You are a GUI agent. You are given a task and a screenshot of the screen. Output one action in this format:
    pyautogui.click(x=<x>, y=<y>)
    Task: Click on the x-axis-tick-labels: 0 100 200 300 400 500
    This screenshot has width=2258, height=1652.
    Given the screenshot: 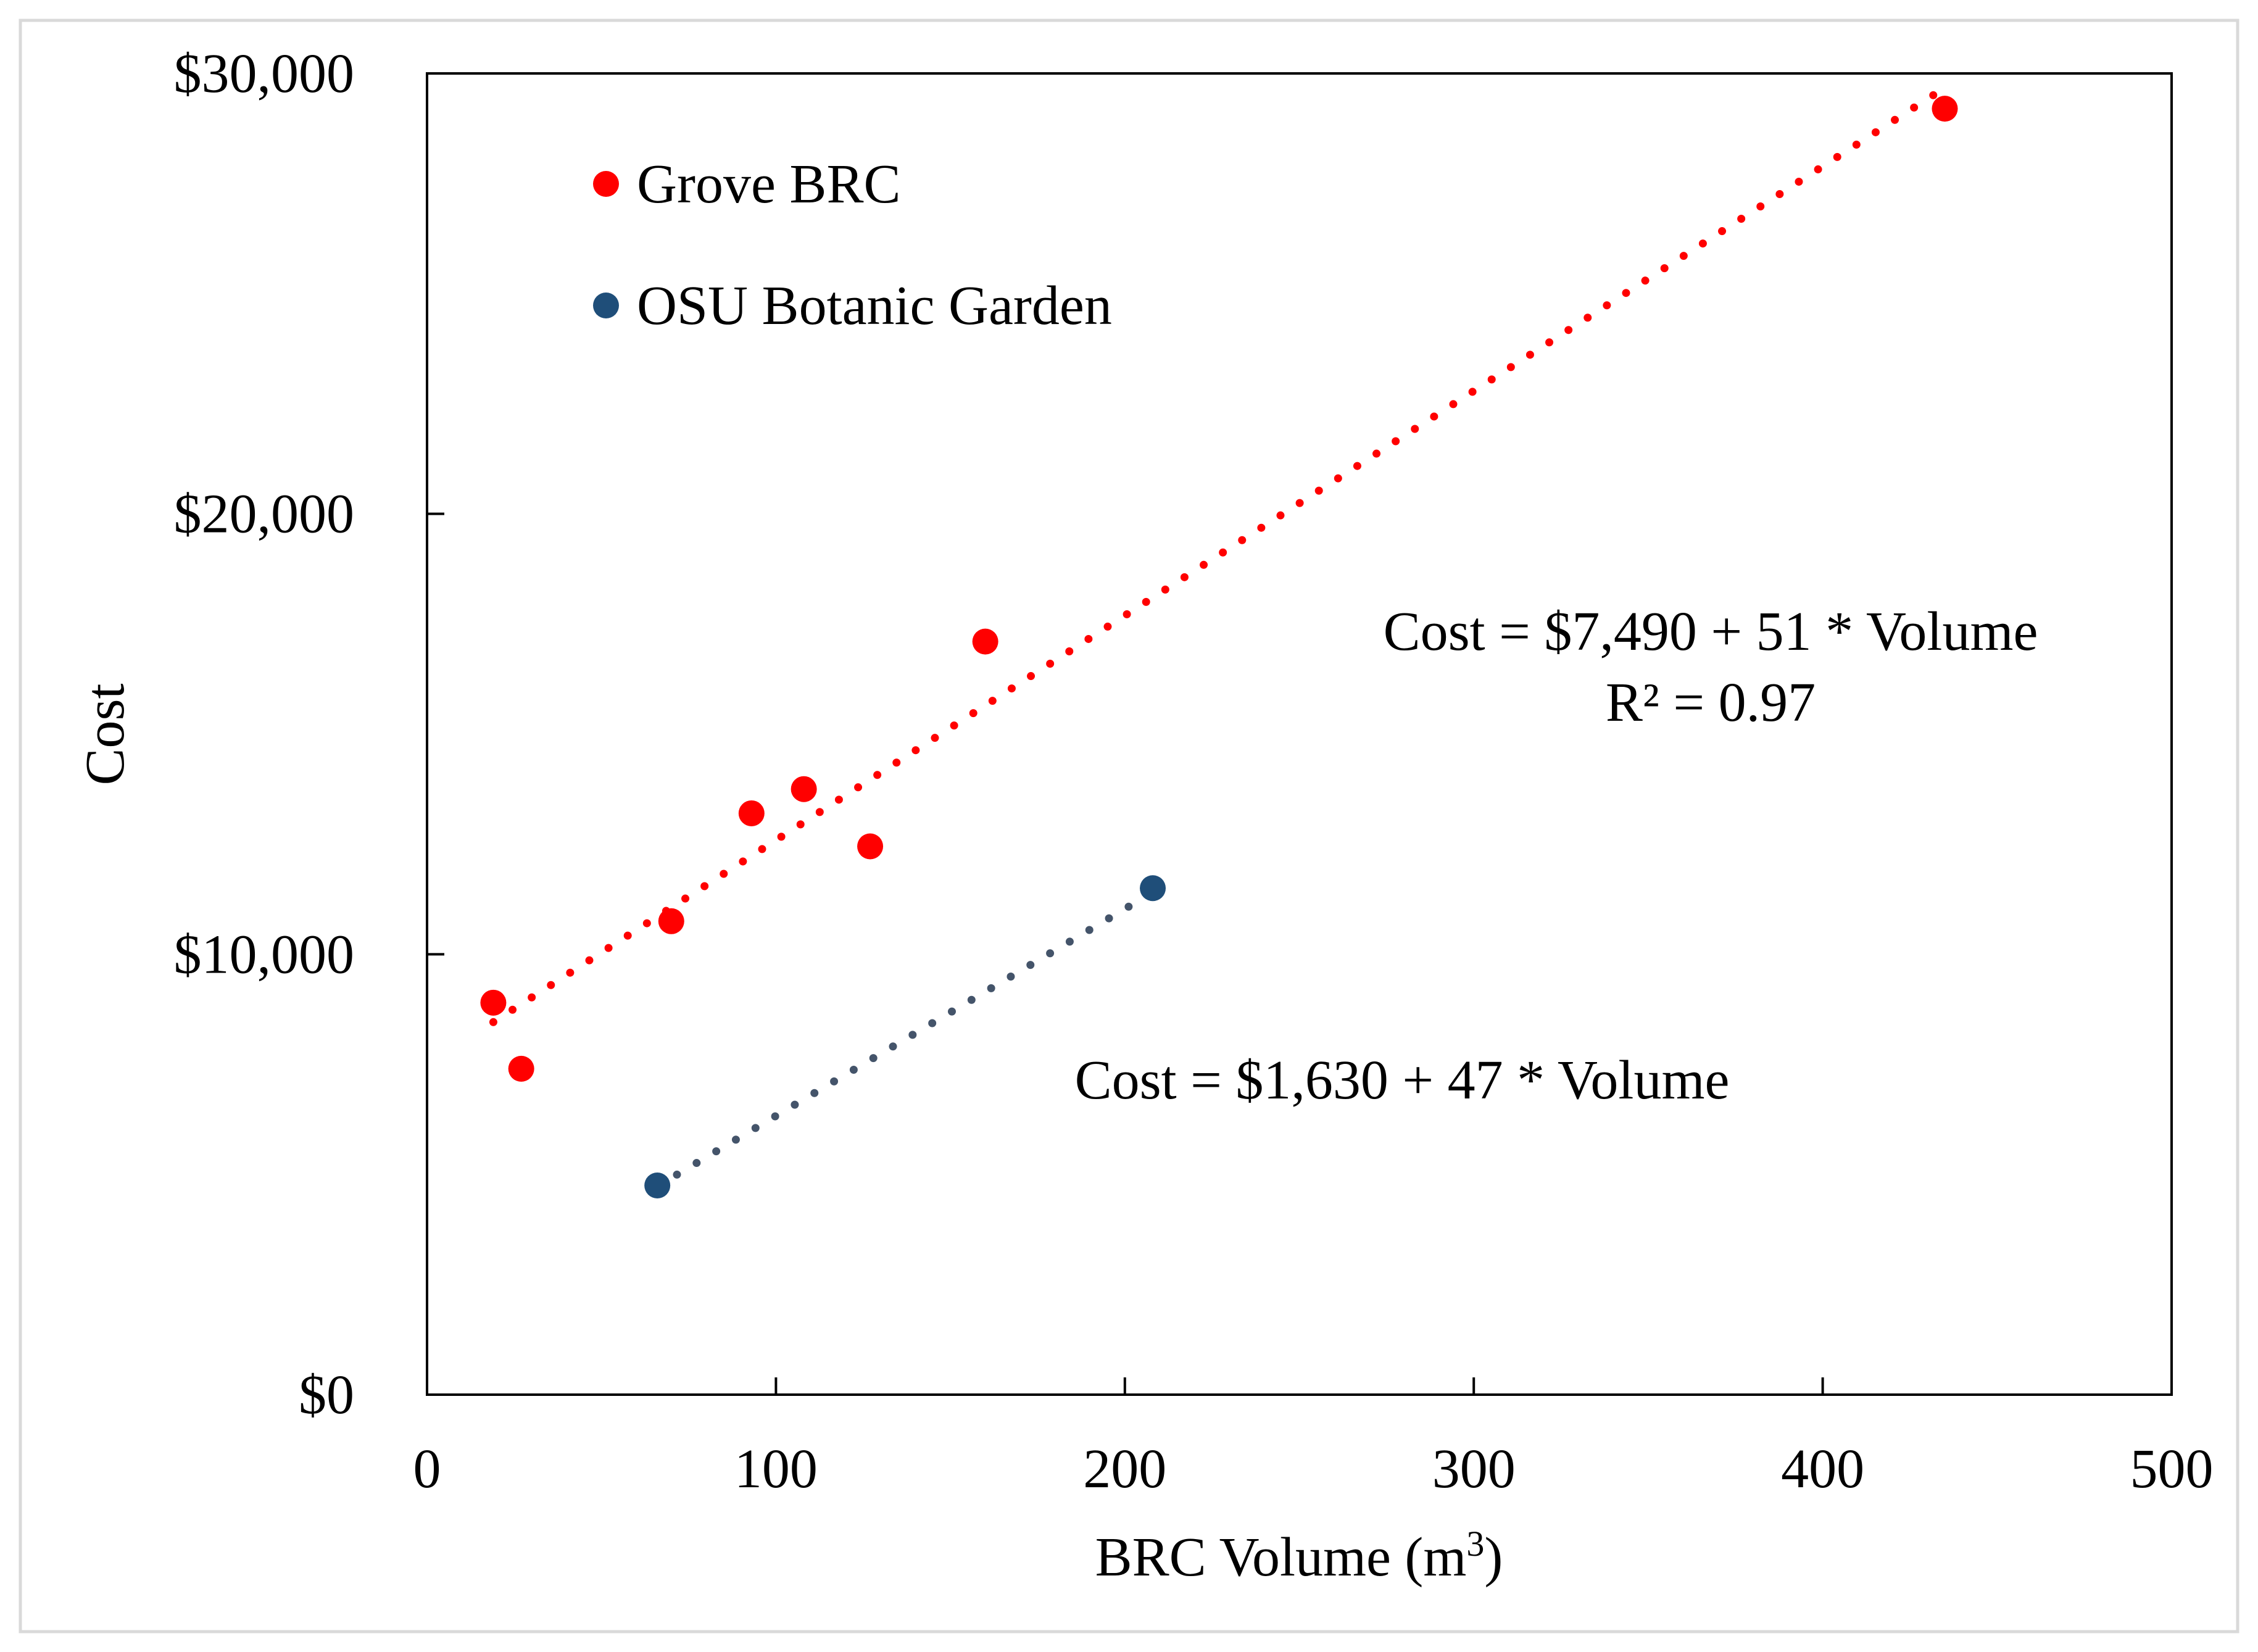 What is the action you would take?
    pyautogui.click(x=1313, y=1469)
    